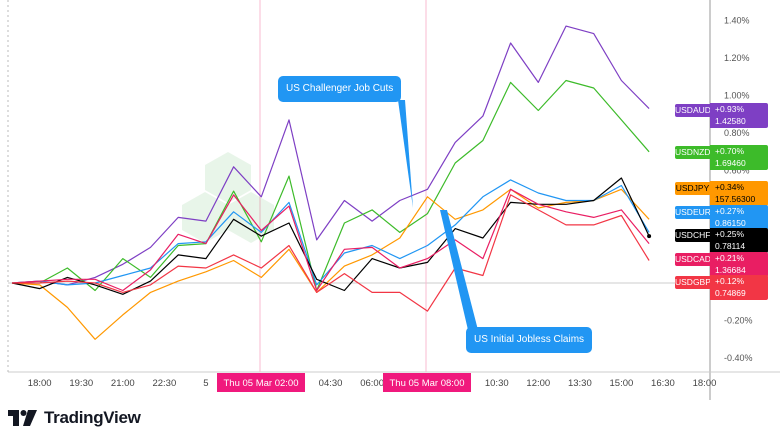 This screenshot has width=780, height=444. Describe the element at coordinates (730, 292) in the screenshot. I see `series-price: 0.74869` at that location.